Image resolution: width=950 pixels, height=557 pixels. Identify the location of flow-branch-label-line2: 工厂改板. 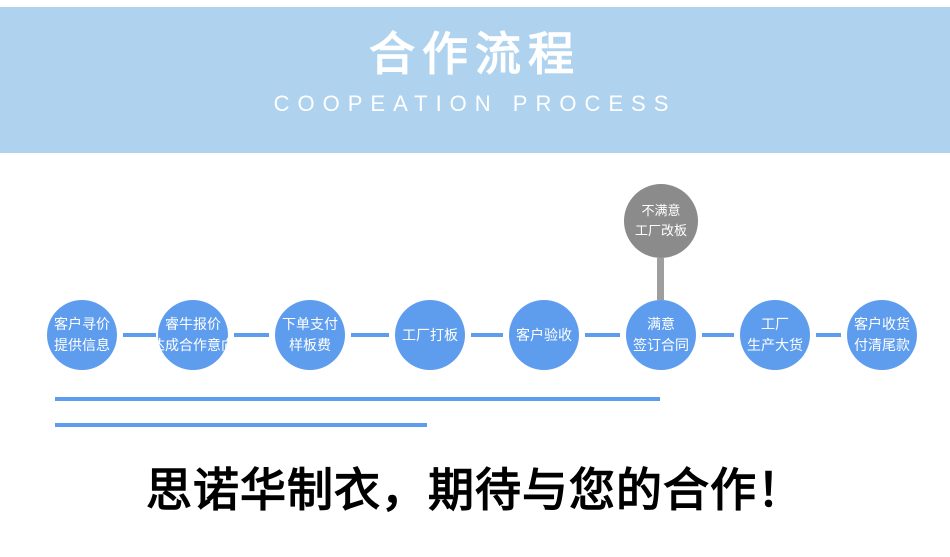
(660, 230).